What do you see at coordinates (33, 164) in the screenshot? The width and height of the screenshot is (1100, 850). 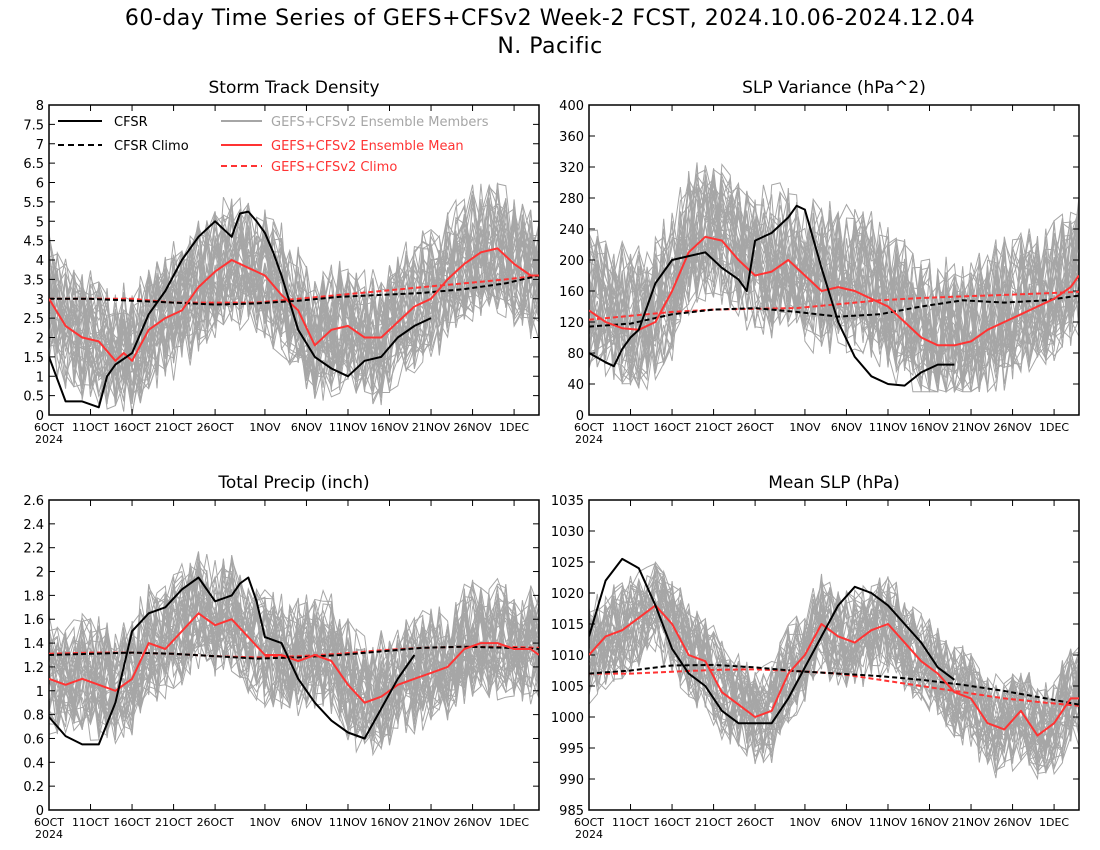 I see `y-tick-label: 6.5` at bounding box center [33, 164].